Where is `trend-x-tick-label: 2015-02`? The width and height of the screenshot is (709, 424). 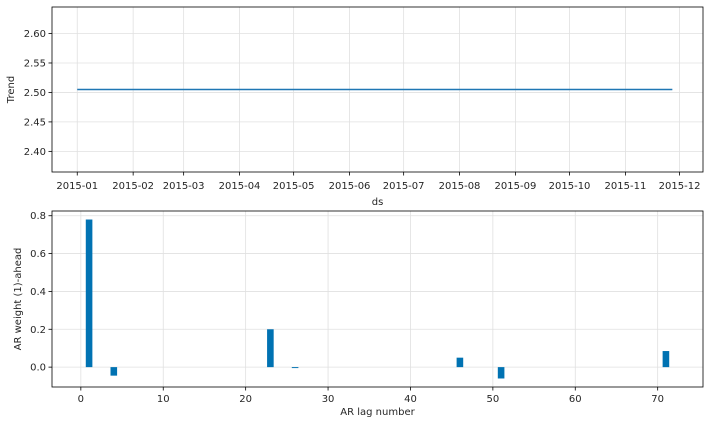
trend-x-tick-label: 2015-02 is located at coordinates (133, 186).